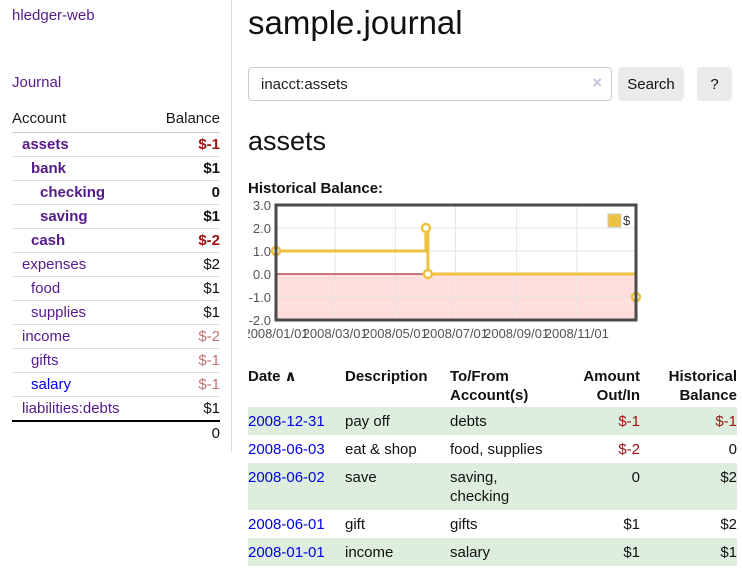 Image resolution: width=742 pixels, height=582 pixels. Describe the element at coordinates (116, 145) in the screenshot. I see `account-row: assets $-1` at that location.